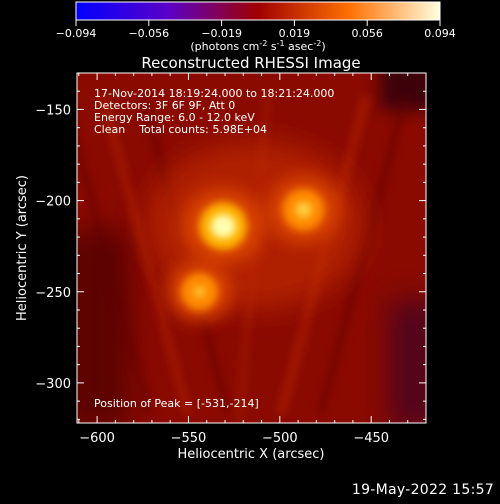 This screenshot has width=500, height=504. Describe the element at coordinates (258, 11) in the screenshot. I see `colorbar` at that location.